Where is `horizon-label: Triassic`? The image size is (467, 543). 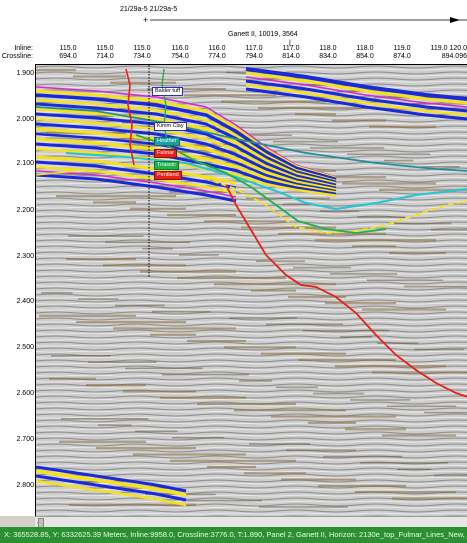
horizon-label: Triassic is located at coordinates (166, 165).